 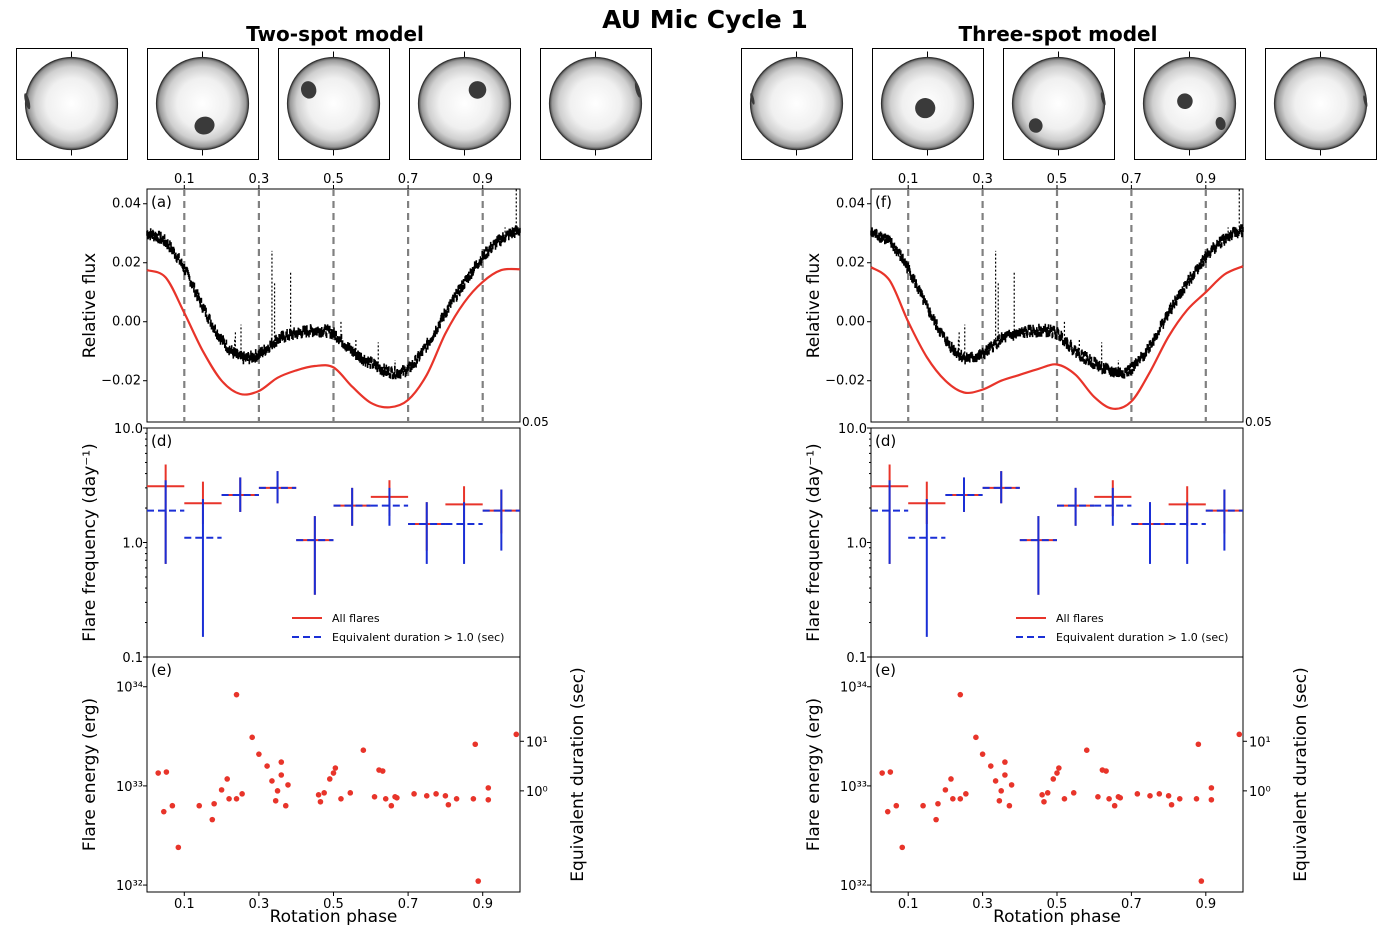 I want to click on clipped-tick-label: 0.05, so click(x=535, y=422).